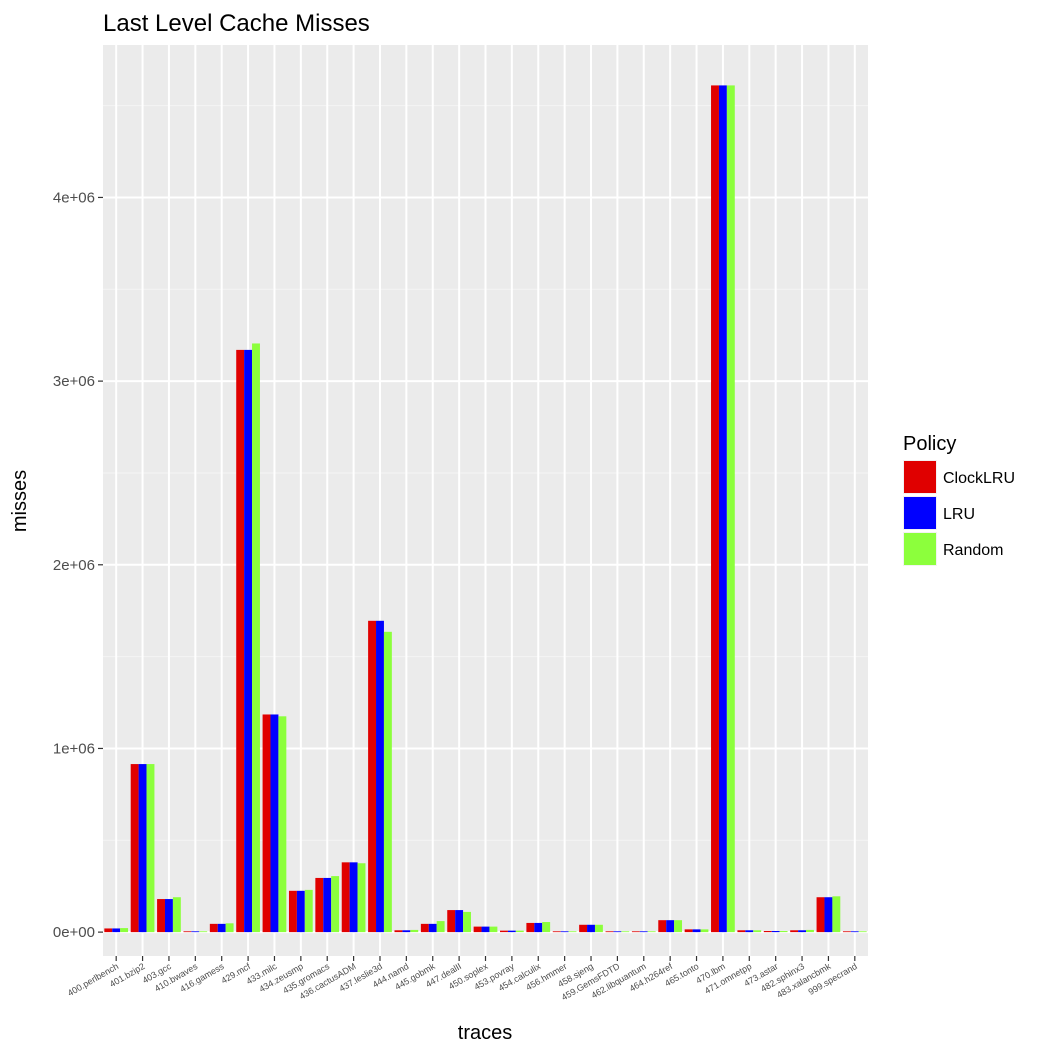 The image size is (1050, 1050). Describe the element at coordinates (485, 1033) in the screenshot. I see `x-axis-title: traces` at that location.